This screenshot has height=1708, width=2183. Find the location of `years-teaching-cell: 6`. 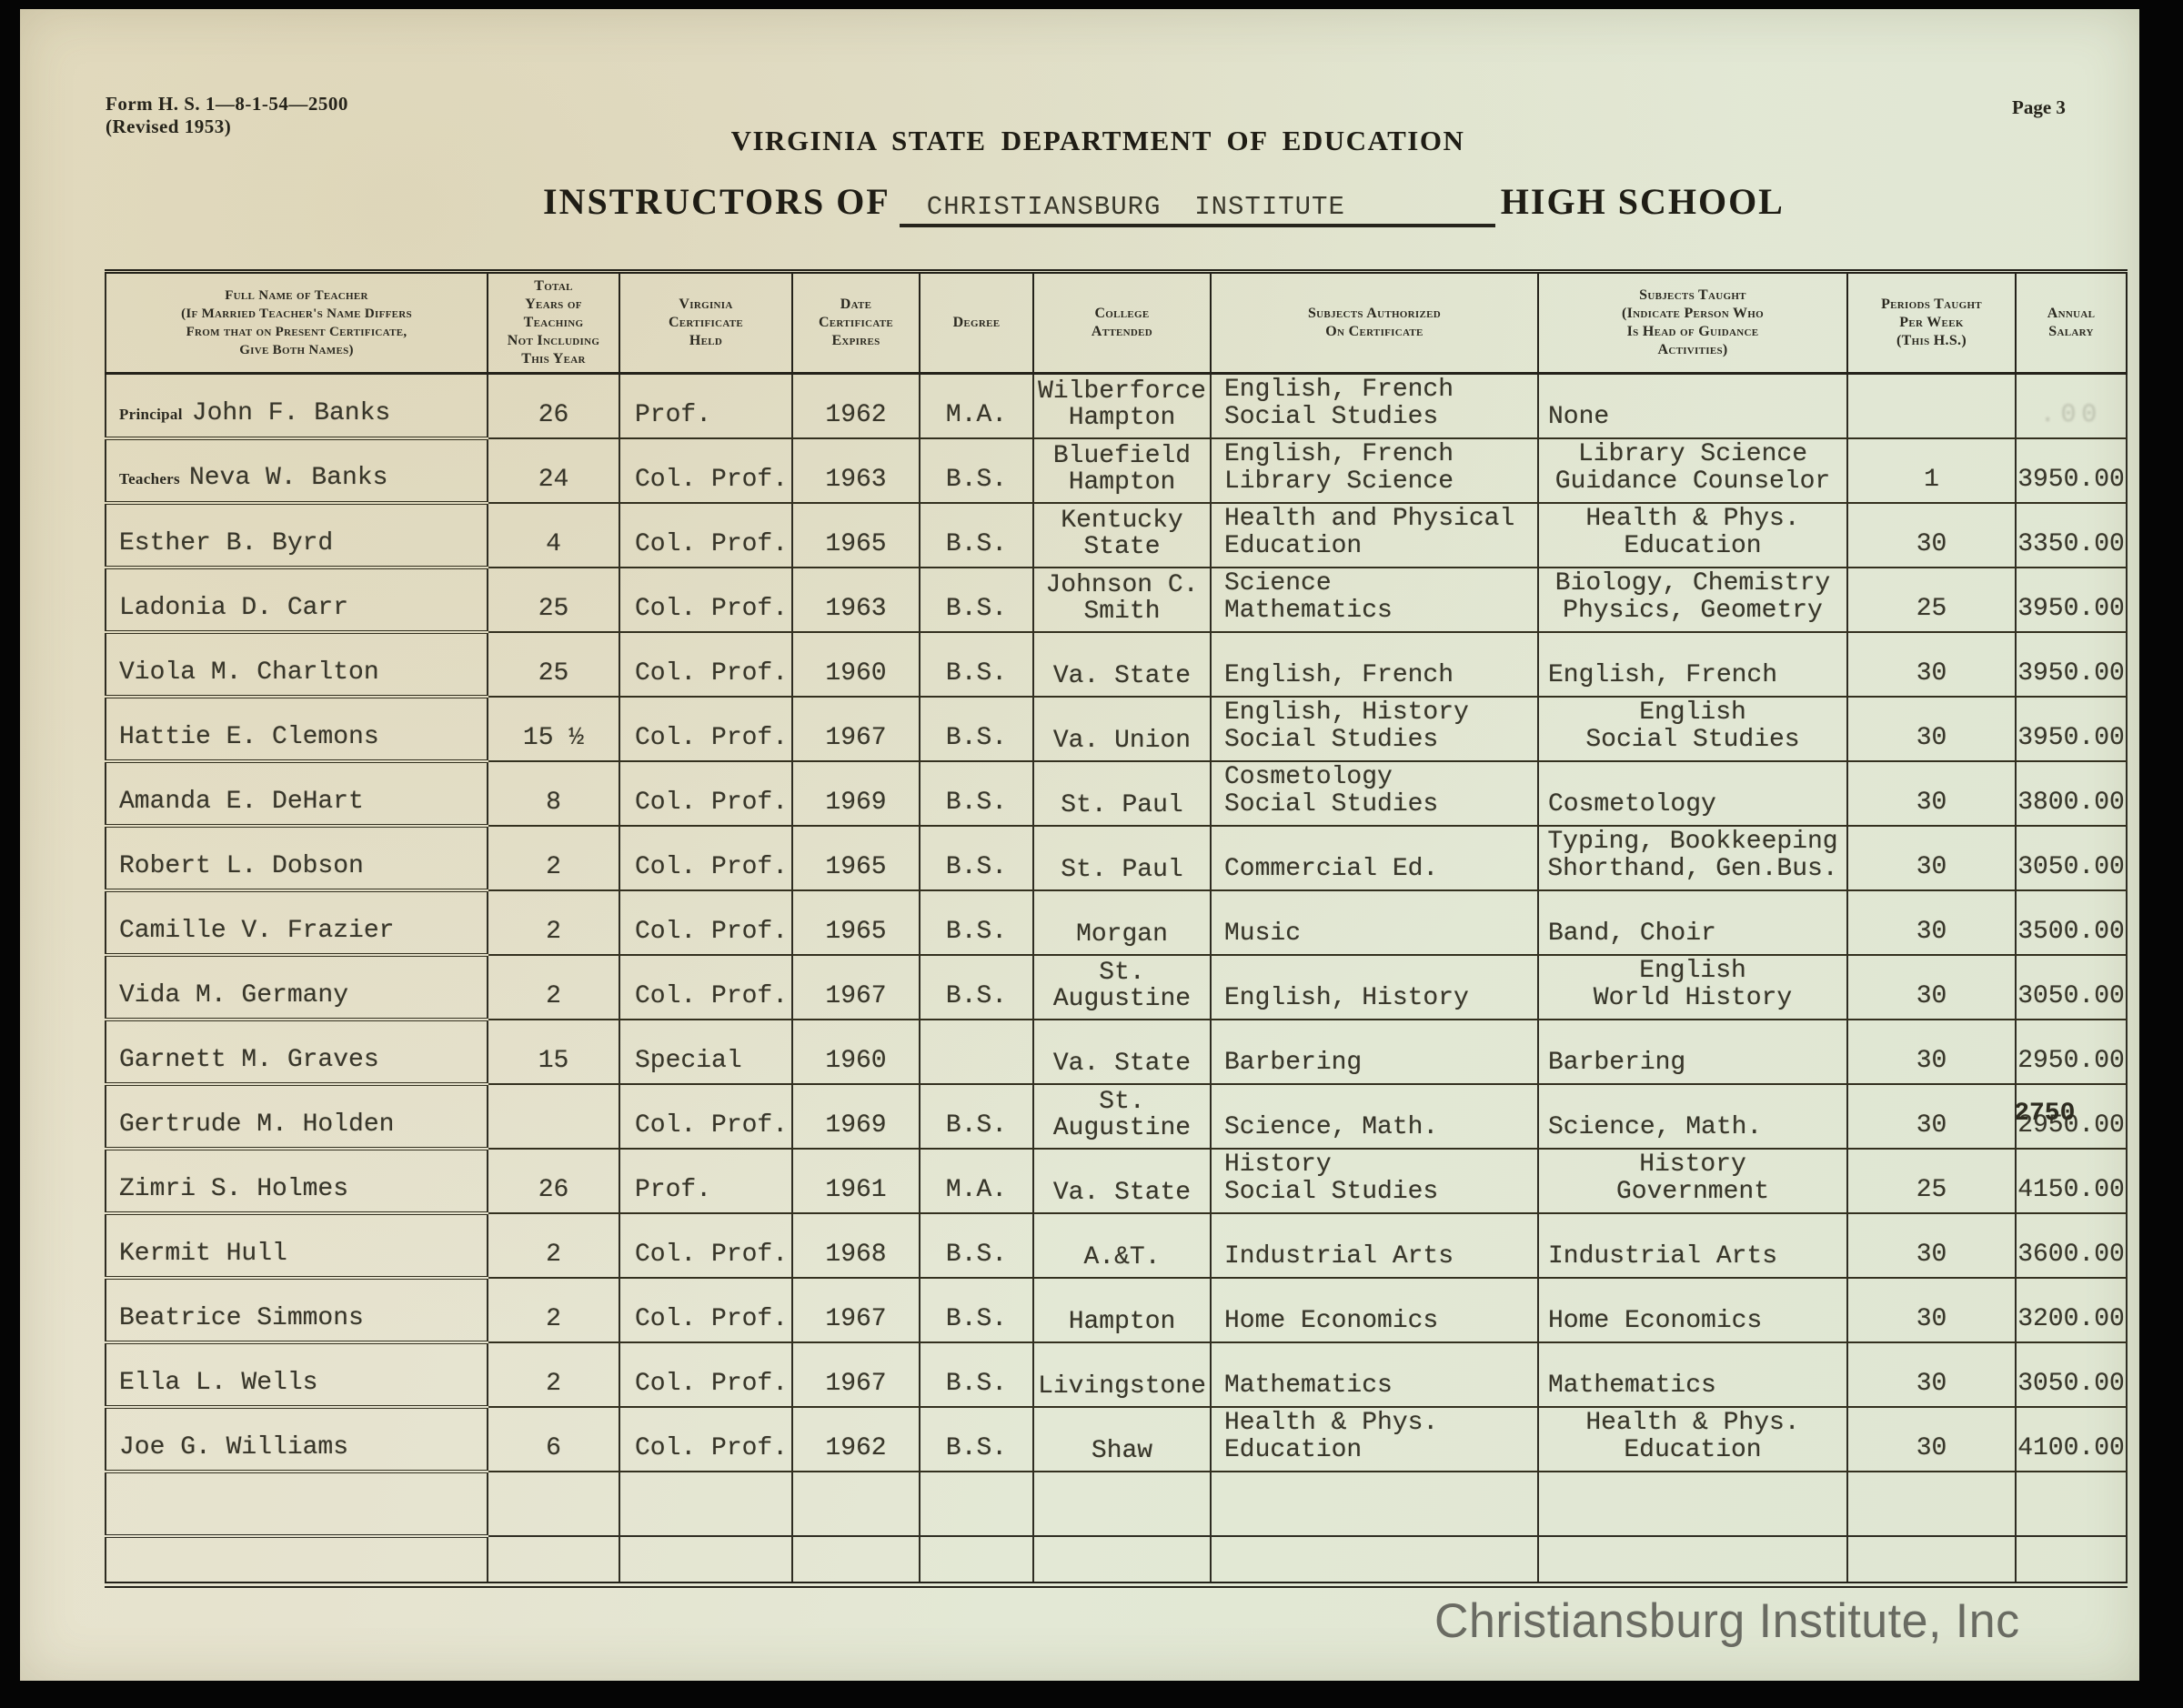

years-teaching-cell: 6 is located at coordinates (554, 1439).